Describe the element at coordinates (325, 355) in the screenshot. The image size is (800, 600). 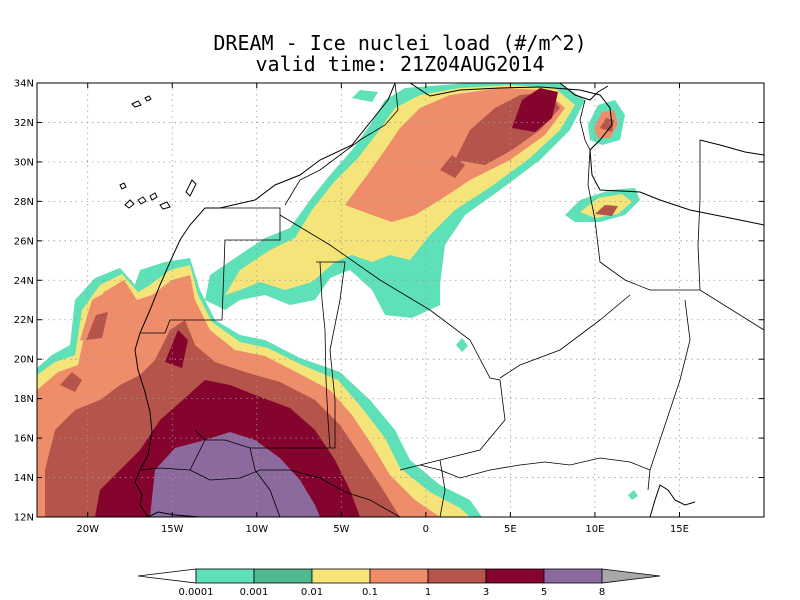
I see `border-mali-internal` at that location.